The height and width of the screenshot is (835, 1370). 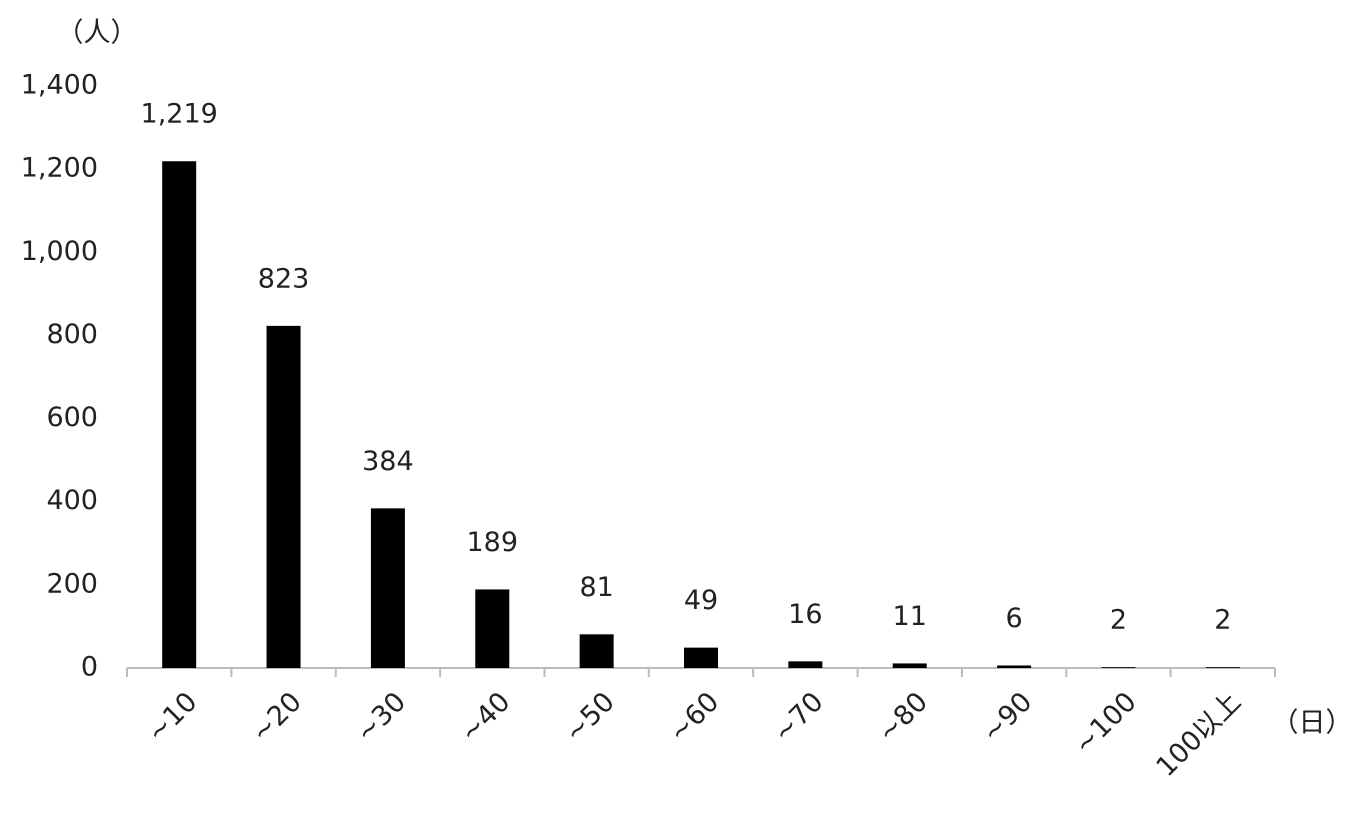 What do you see at coordinates (1007, 717) in the screenshot?
I see `x-tick-label: ~90` at bounding box center [1007, 717].